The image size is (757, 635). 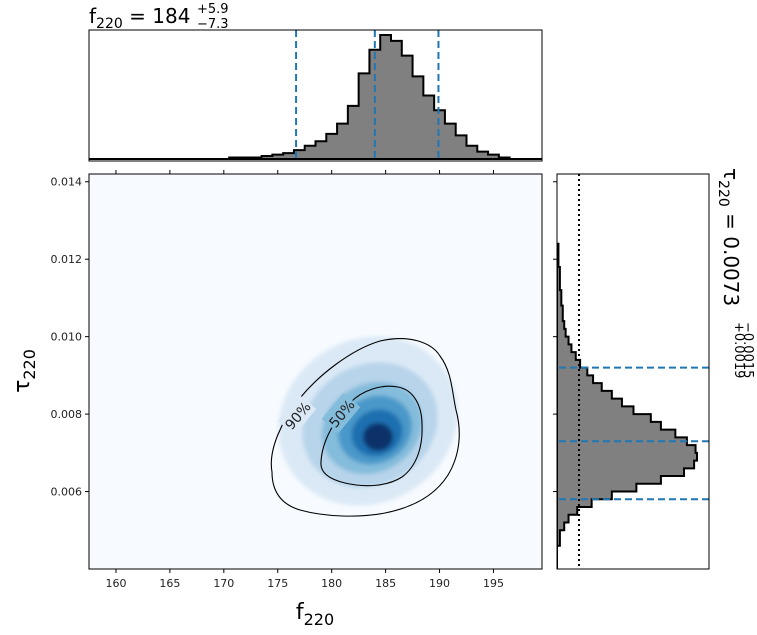 I want to click on x-tick-label: 185, so click(x=385, y=583).